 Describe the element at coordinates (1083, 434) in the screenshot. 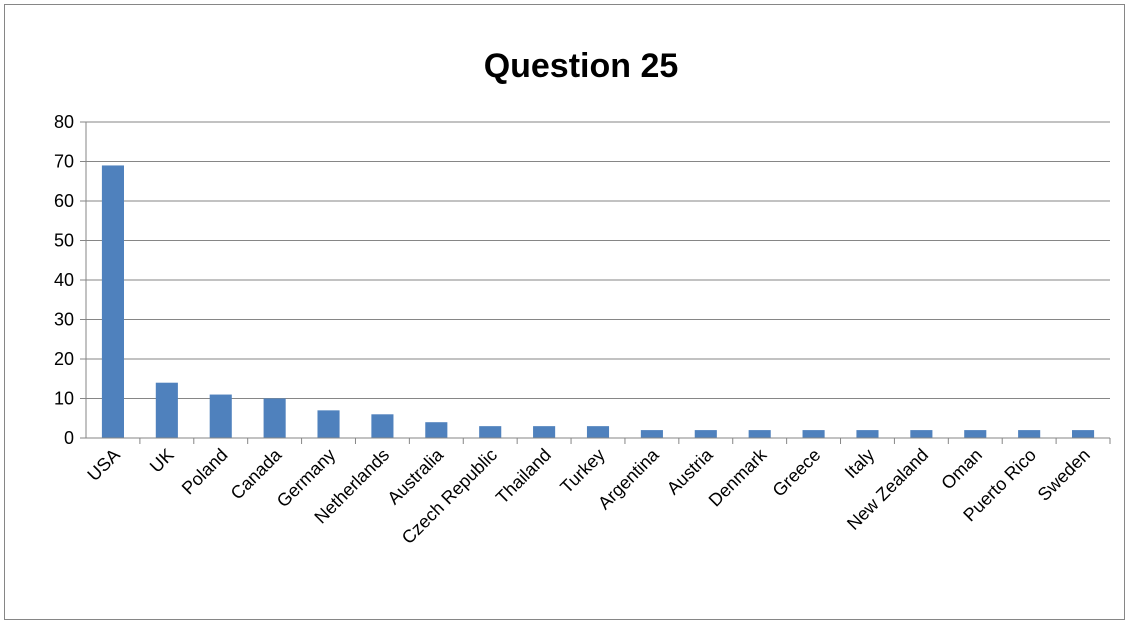

I see `bar-sweden` at that location.